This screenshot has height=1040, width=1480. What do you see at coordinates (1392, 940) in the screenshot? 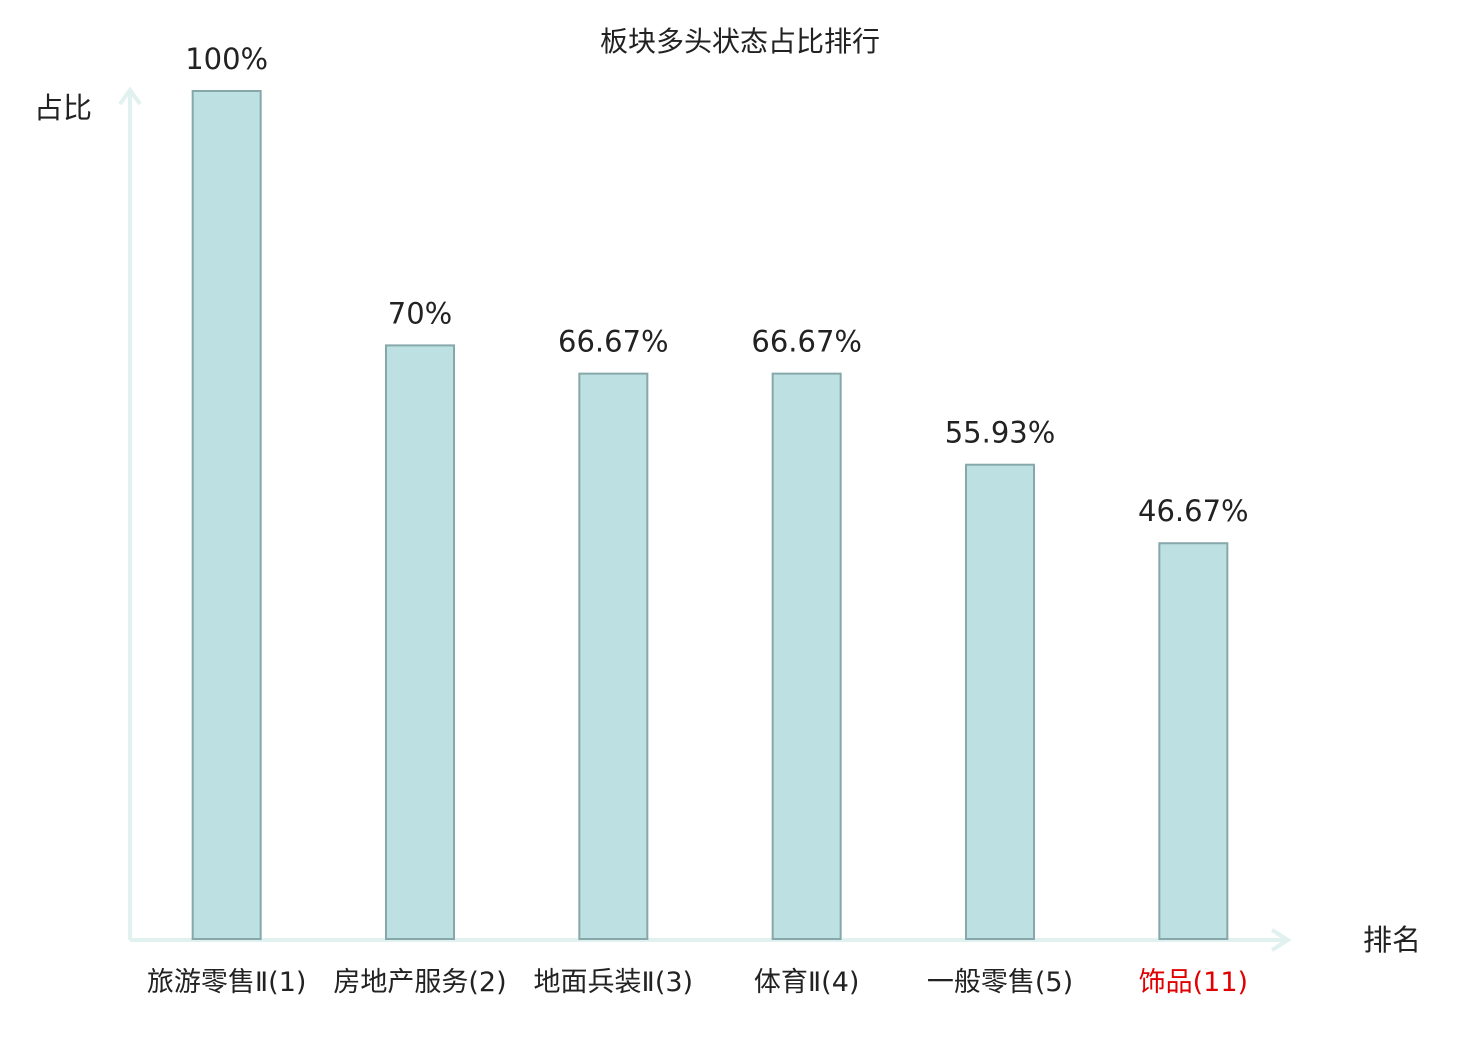
I see `x-axis-label: 排名` at bounding box center [1392, 940].